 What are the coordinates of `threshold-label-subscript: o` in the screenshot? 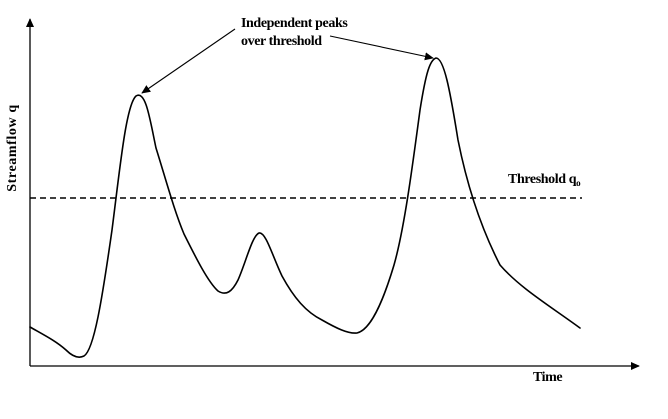 It's located at (578, 183).